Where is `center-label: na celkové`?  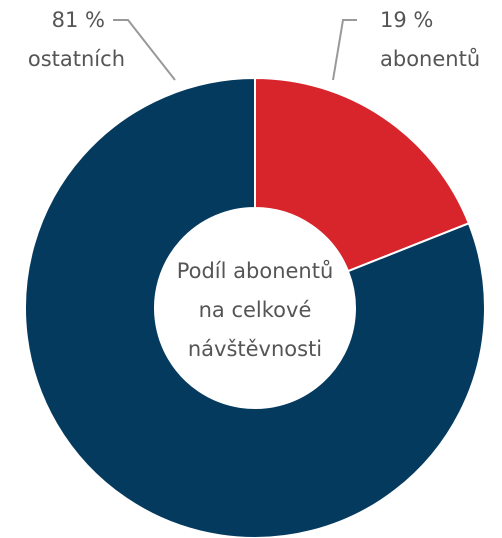
center-label: na celkové is located at coordinates (255, 310).